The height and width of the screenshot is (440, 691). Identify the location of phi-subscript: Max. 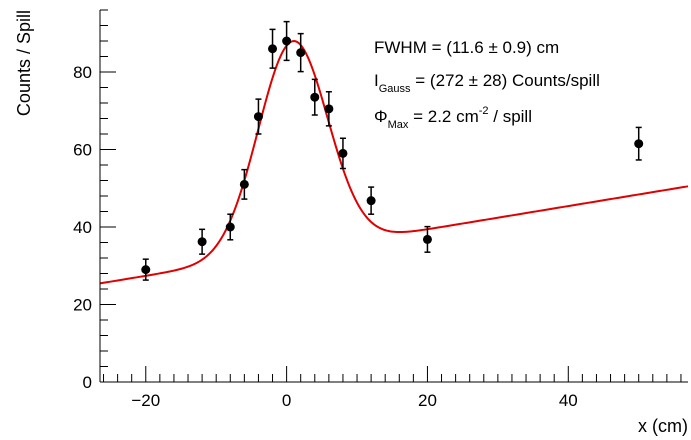
(398, 125).